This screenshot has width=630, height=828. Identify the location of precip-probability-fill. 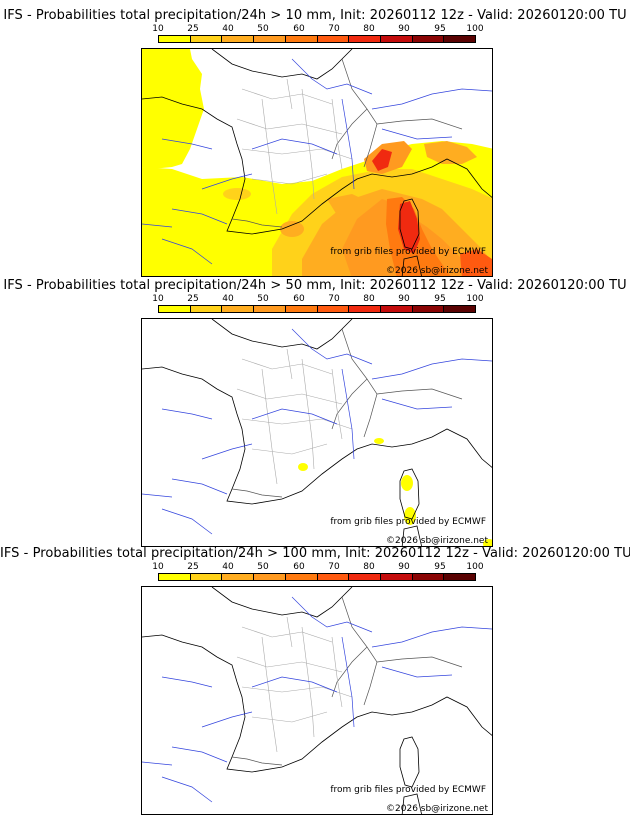
(395, 492).